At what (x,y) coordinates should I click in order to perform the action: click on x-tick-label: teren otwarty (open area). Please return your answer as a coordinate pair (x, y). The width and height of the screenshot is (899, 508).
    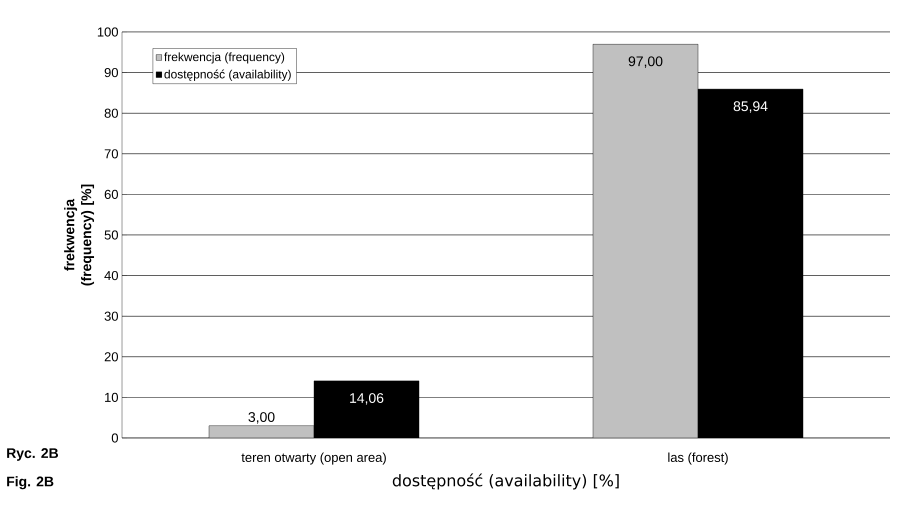
    Looking at the image, I should click on (314, 458).